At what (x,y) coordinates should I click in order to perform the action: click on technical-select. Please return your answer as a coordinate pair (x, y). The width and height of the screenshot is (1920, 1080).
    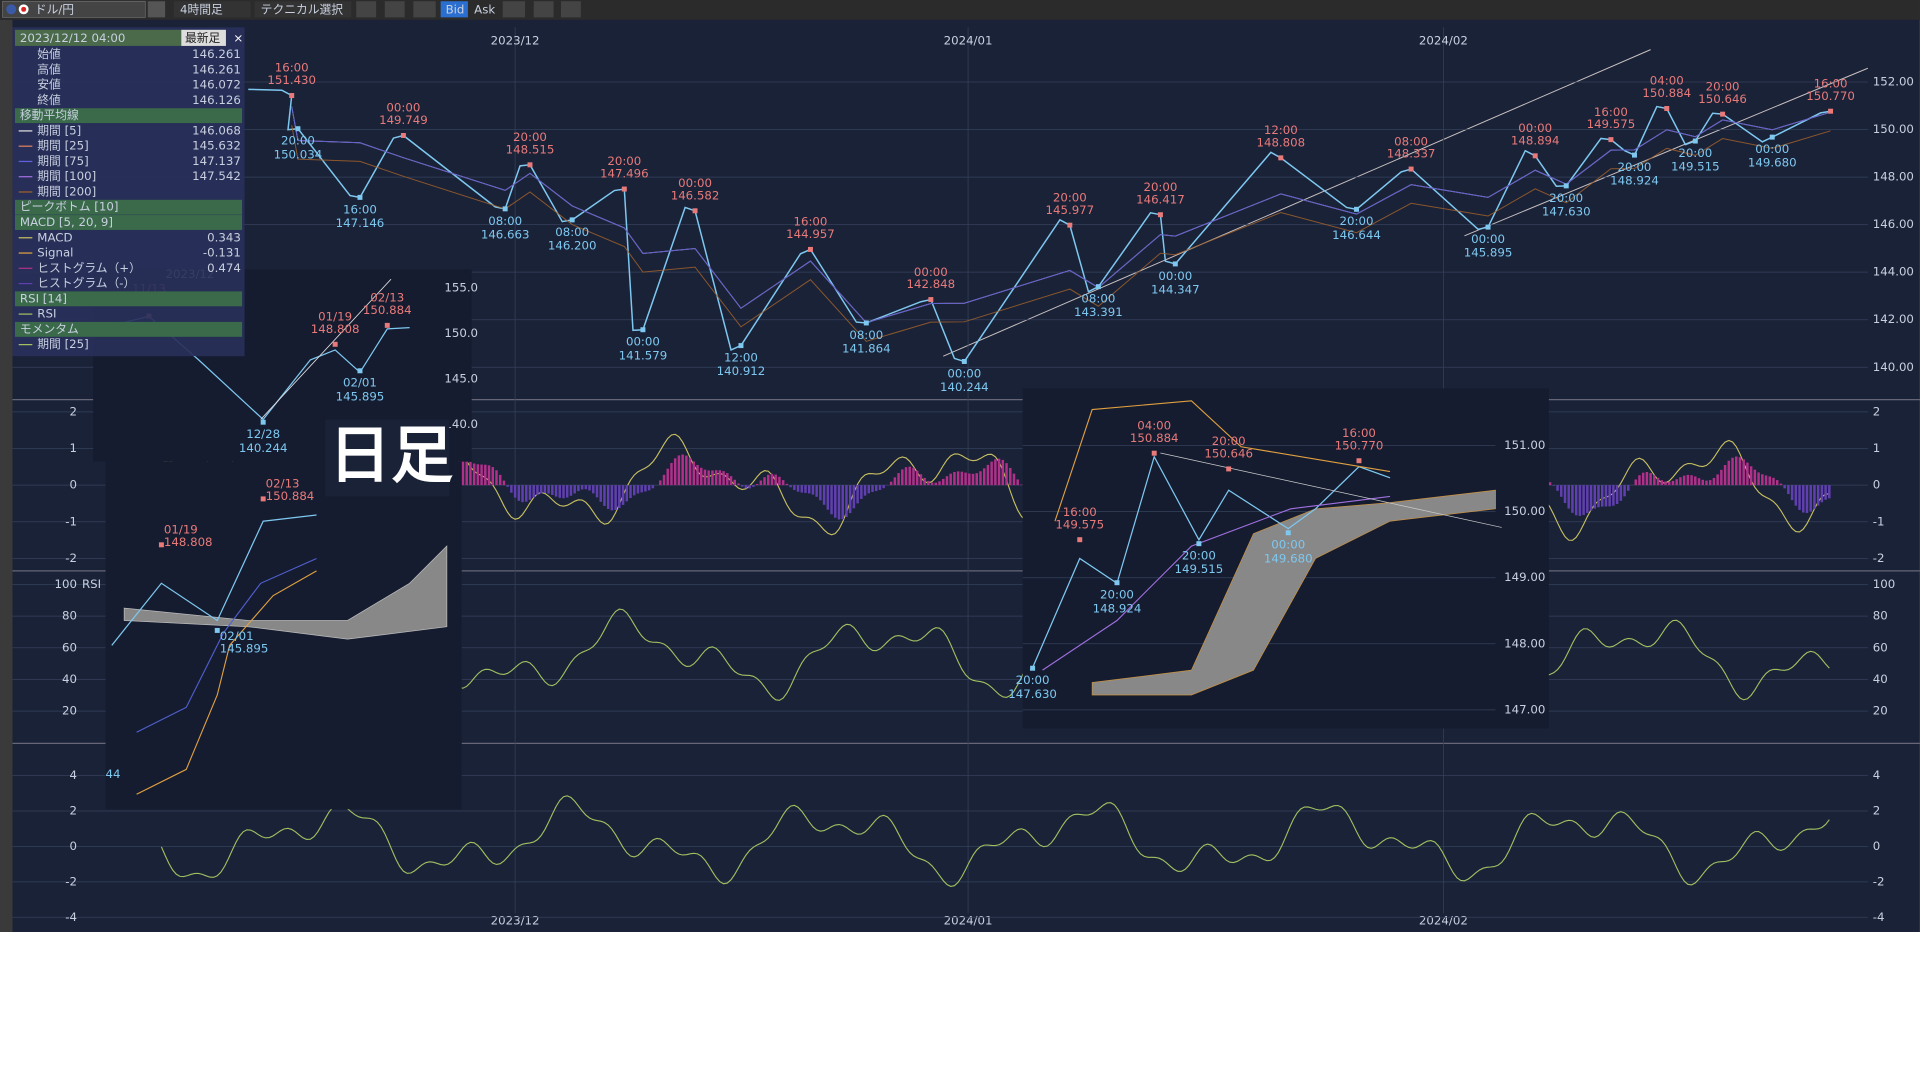
    Looking at the image, I should click on (303, 9).